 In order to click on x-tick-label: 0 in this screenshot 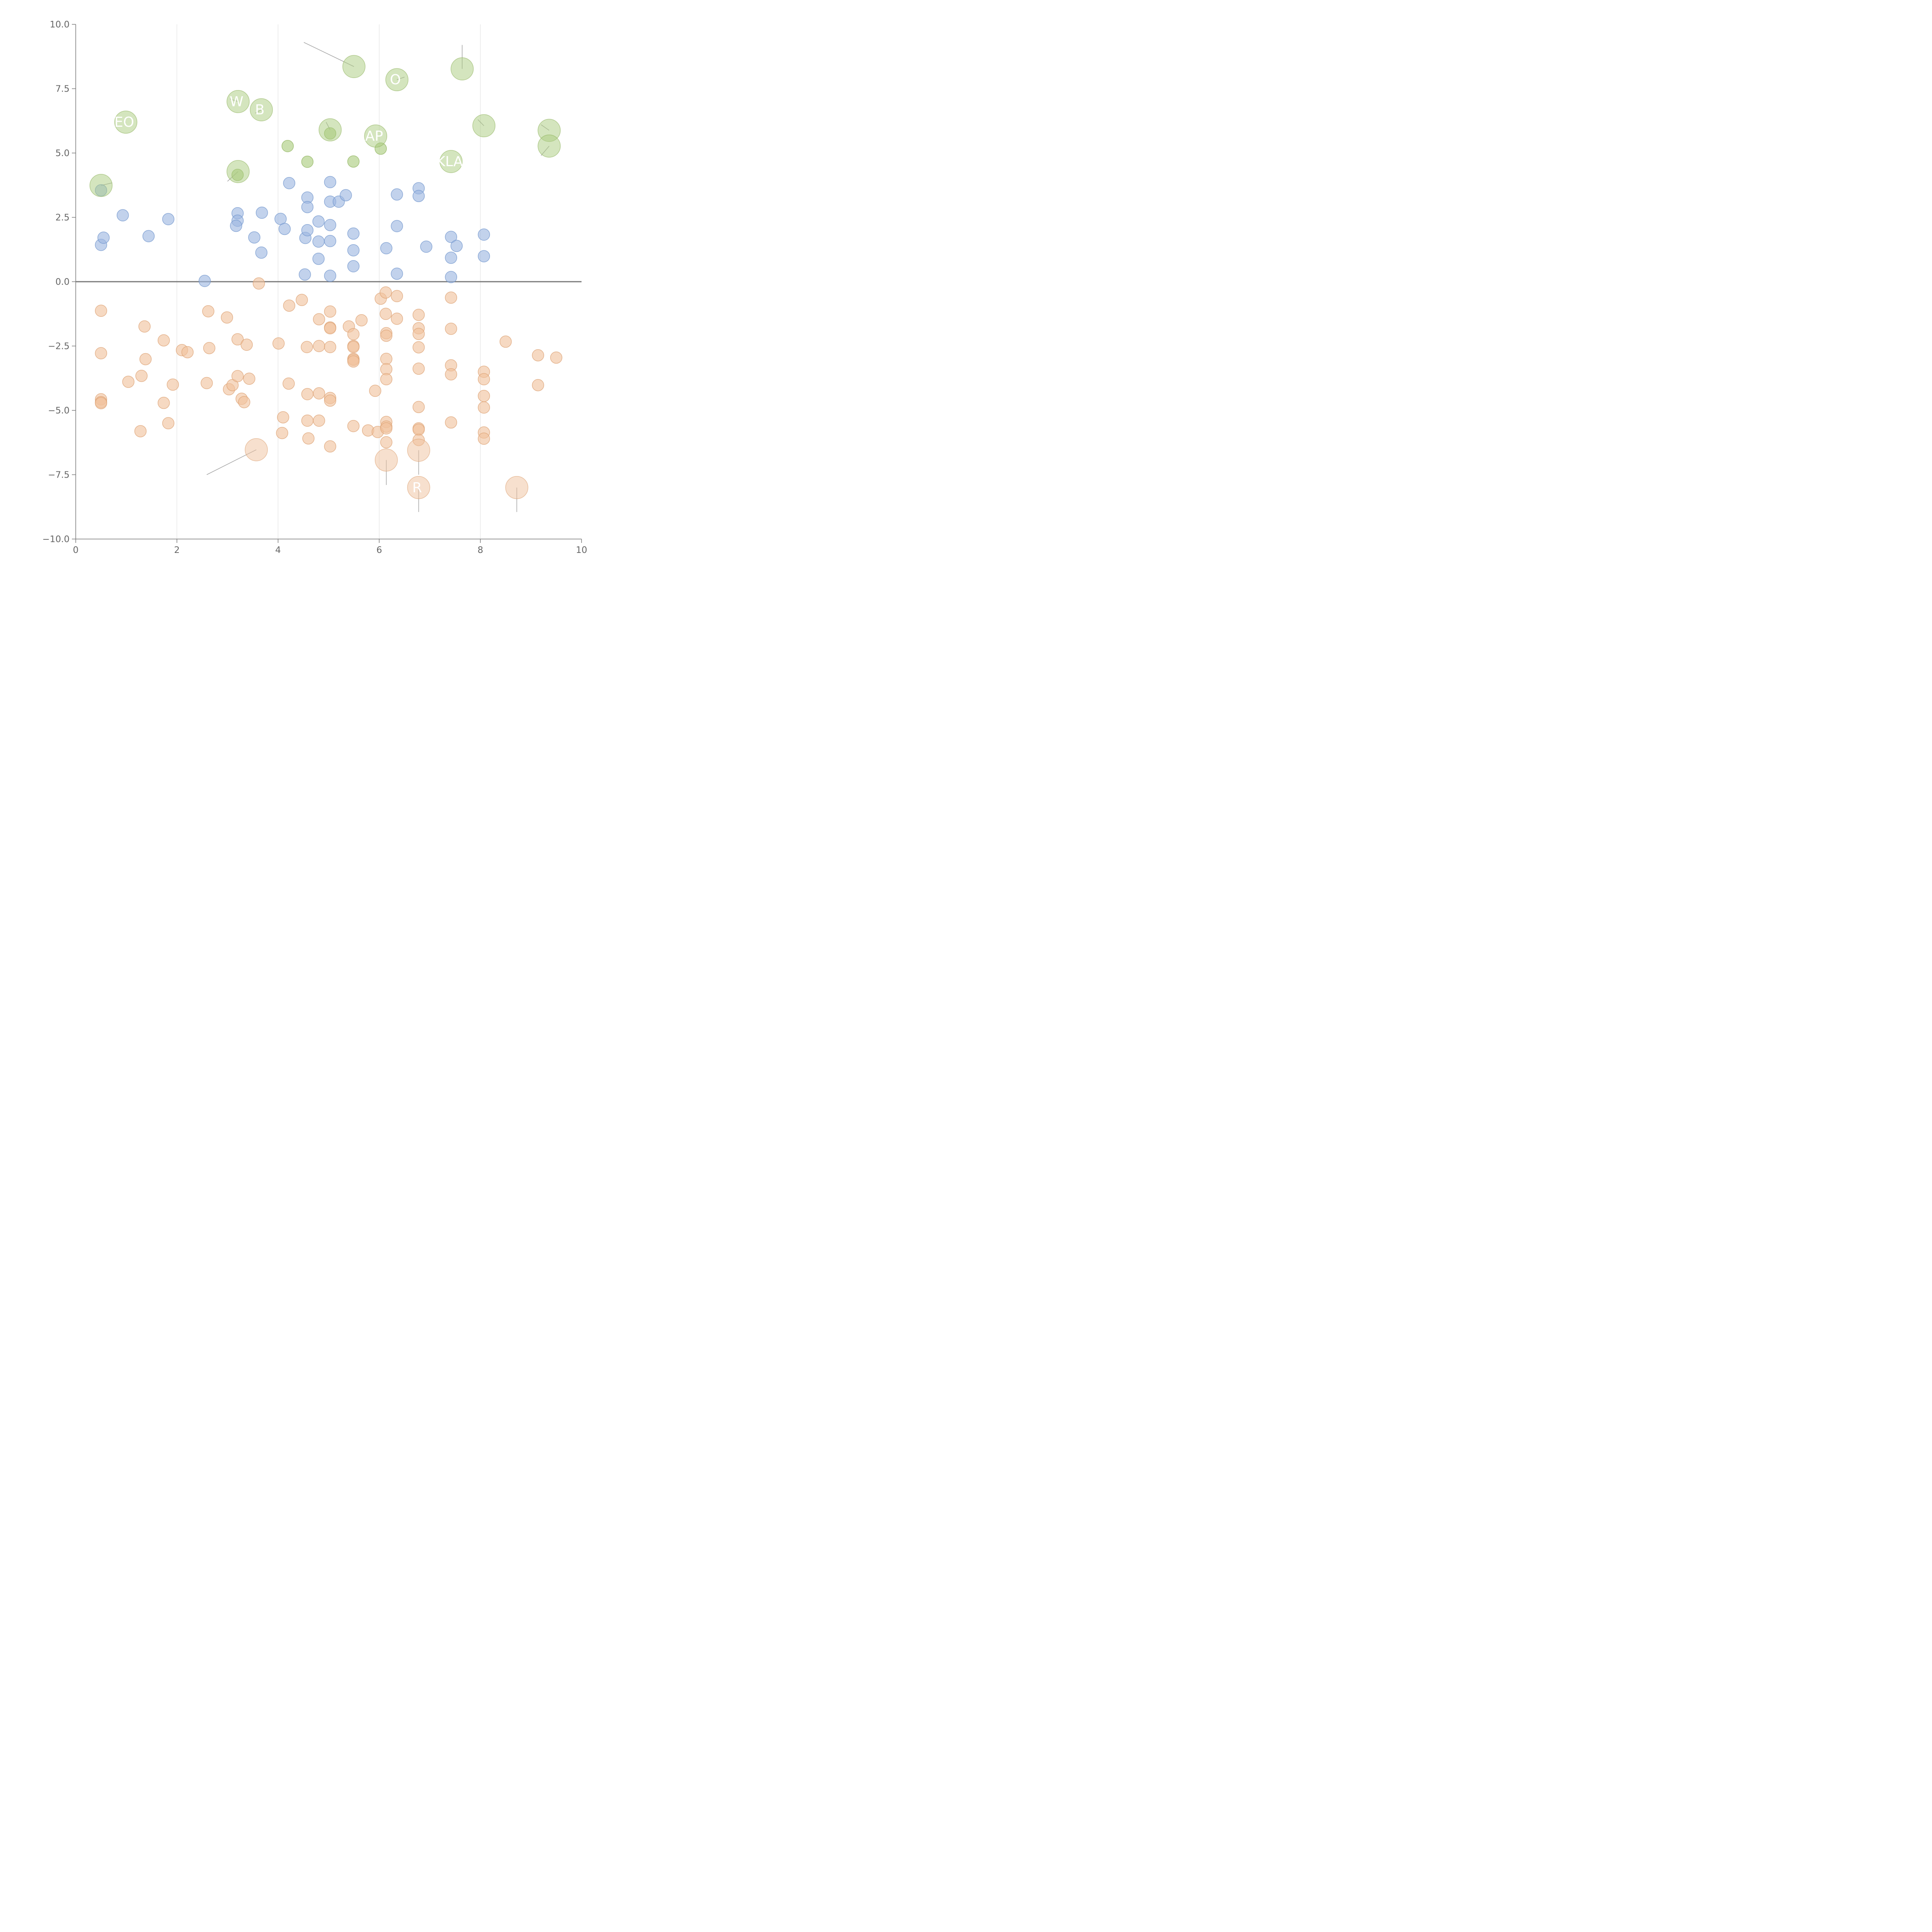, I will do `click(76, 550)`.